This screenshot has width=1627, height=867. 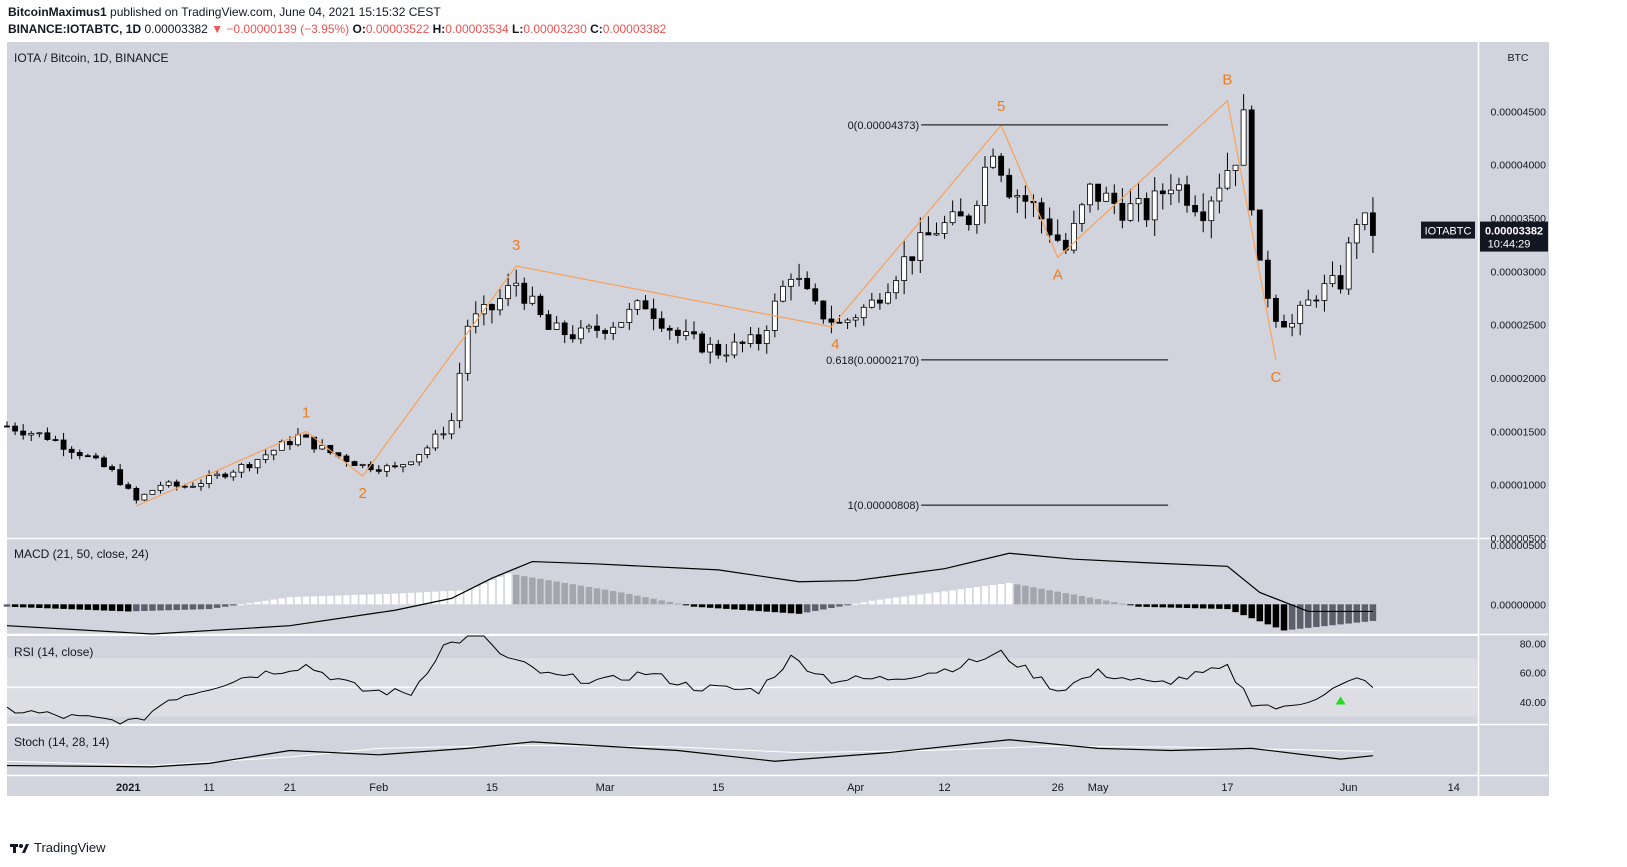 What do you see at coordinates (378, 788) in the screenshot?
I see `time-tick-label: Feb` at bounding box center [378, 788].